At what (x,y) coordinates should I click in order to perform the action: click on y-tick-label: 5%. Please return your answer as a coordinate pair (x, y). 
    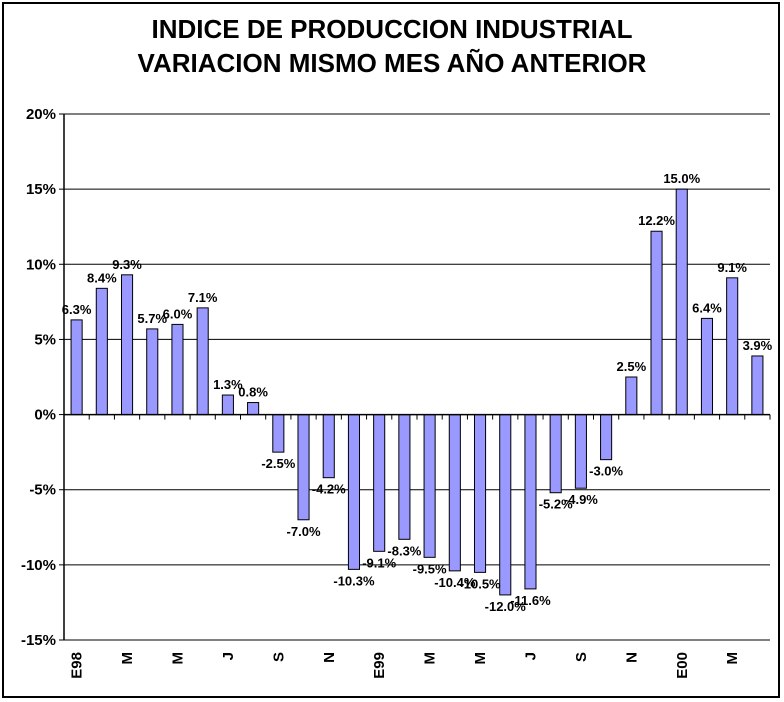
    Looking at the image, I should click on (45, 339).